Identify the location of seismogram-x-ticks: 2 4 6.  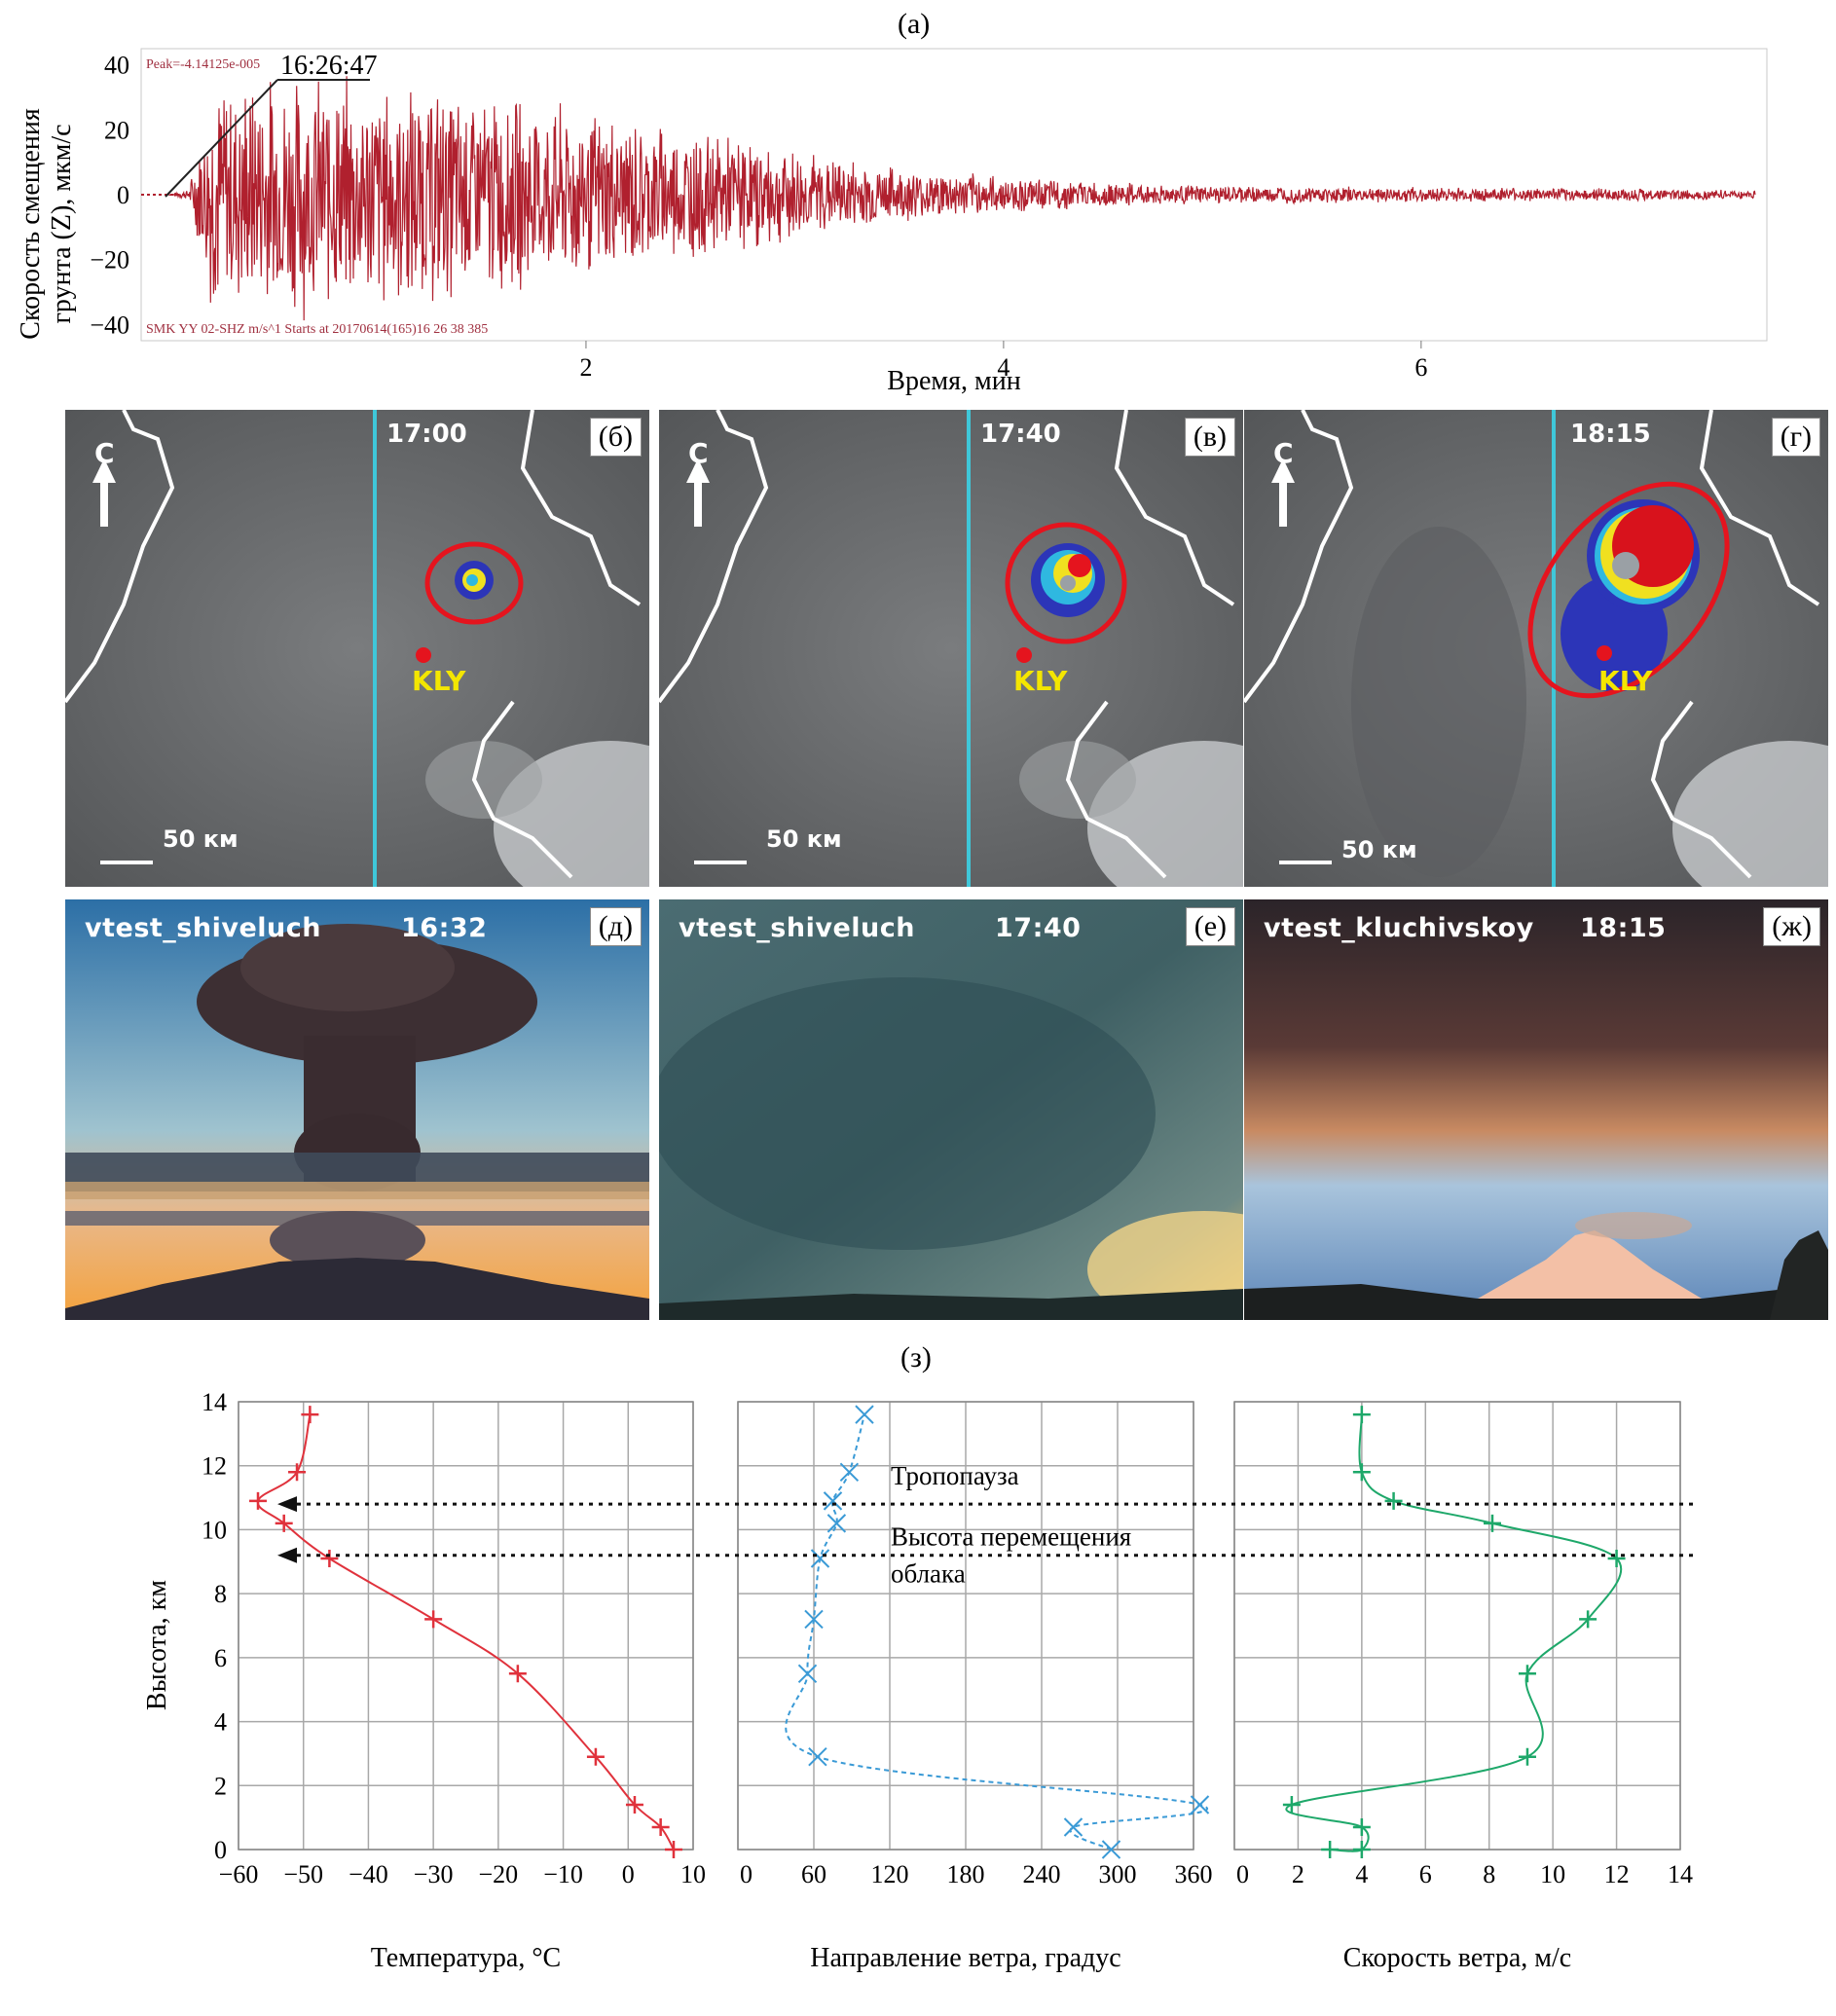
(1003, 361).